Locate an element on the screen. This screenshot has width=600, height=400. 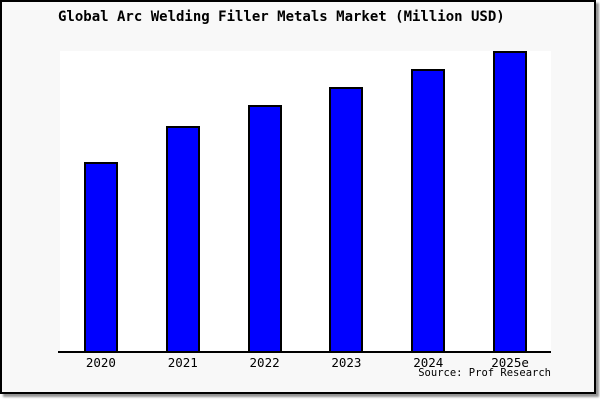
x-tick-label-2024: 2024 is located at coordinates (428, 362).